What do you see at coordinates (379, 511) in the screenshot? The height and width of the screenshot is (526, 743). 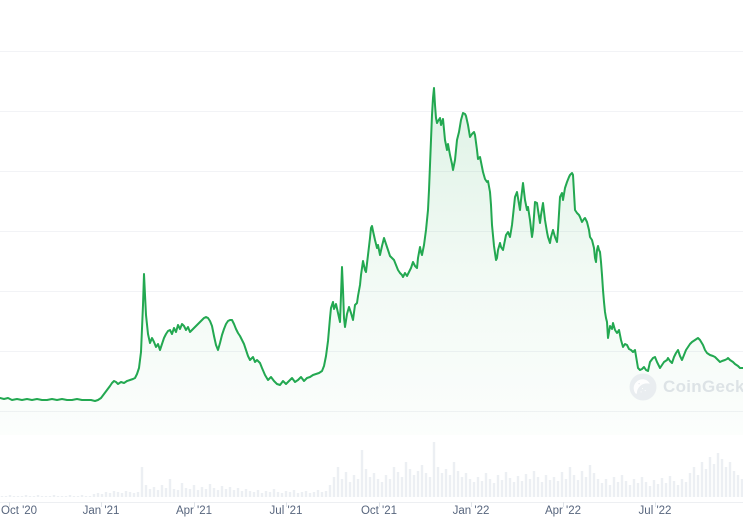 I see `x-axis-label: Oct '21` at bounding box center [379, 511].